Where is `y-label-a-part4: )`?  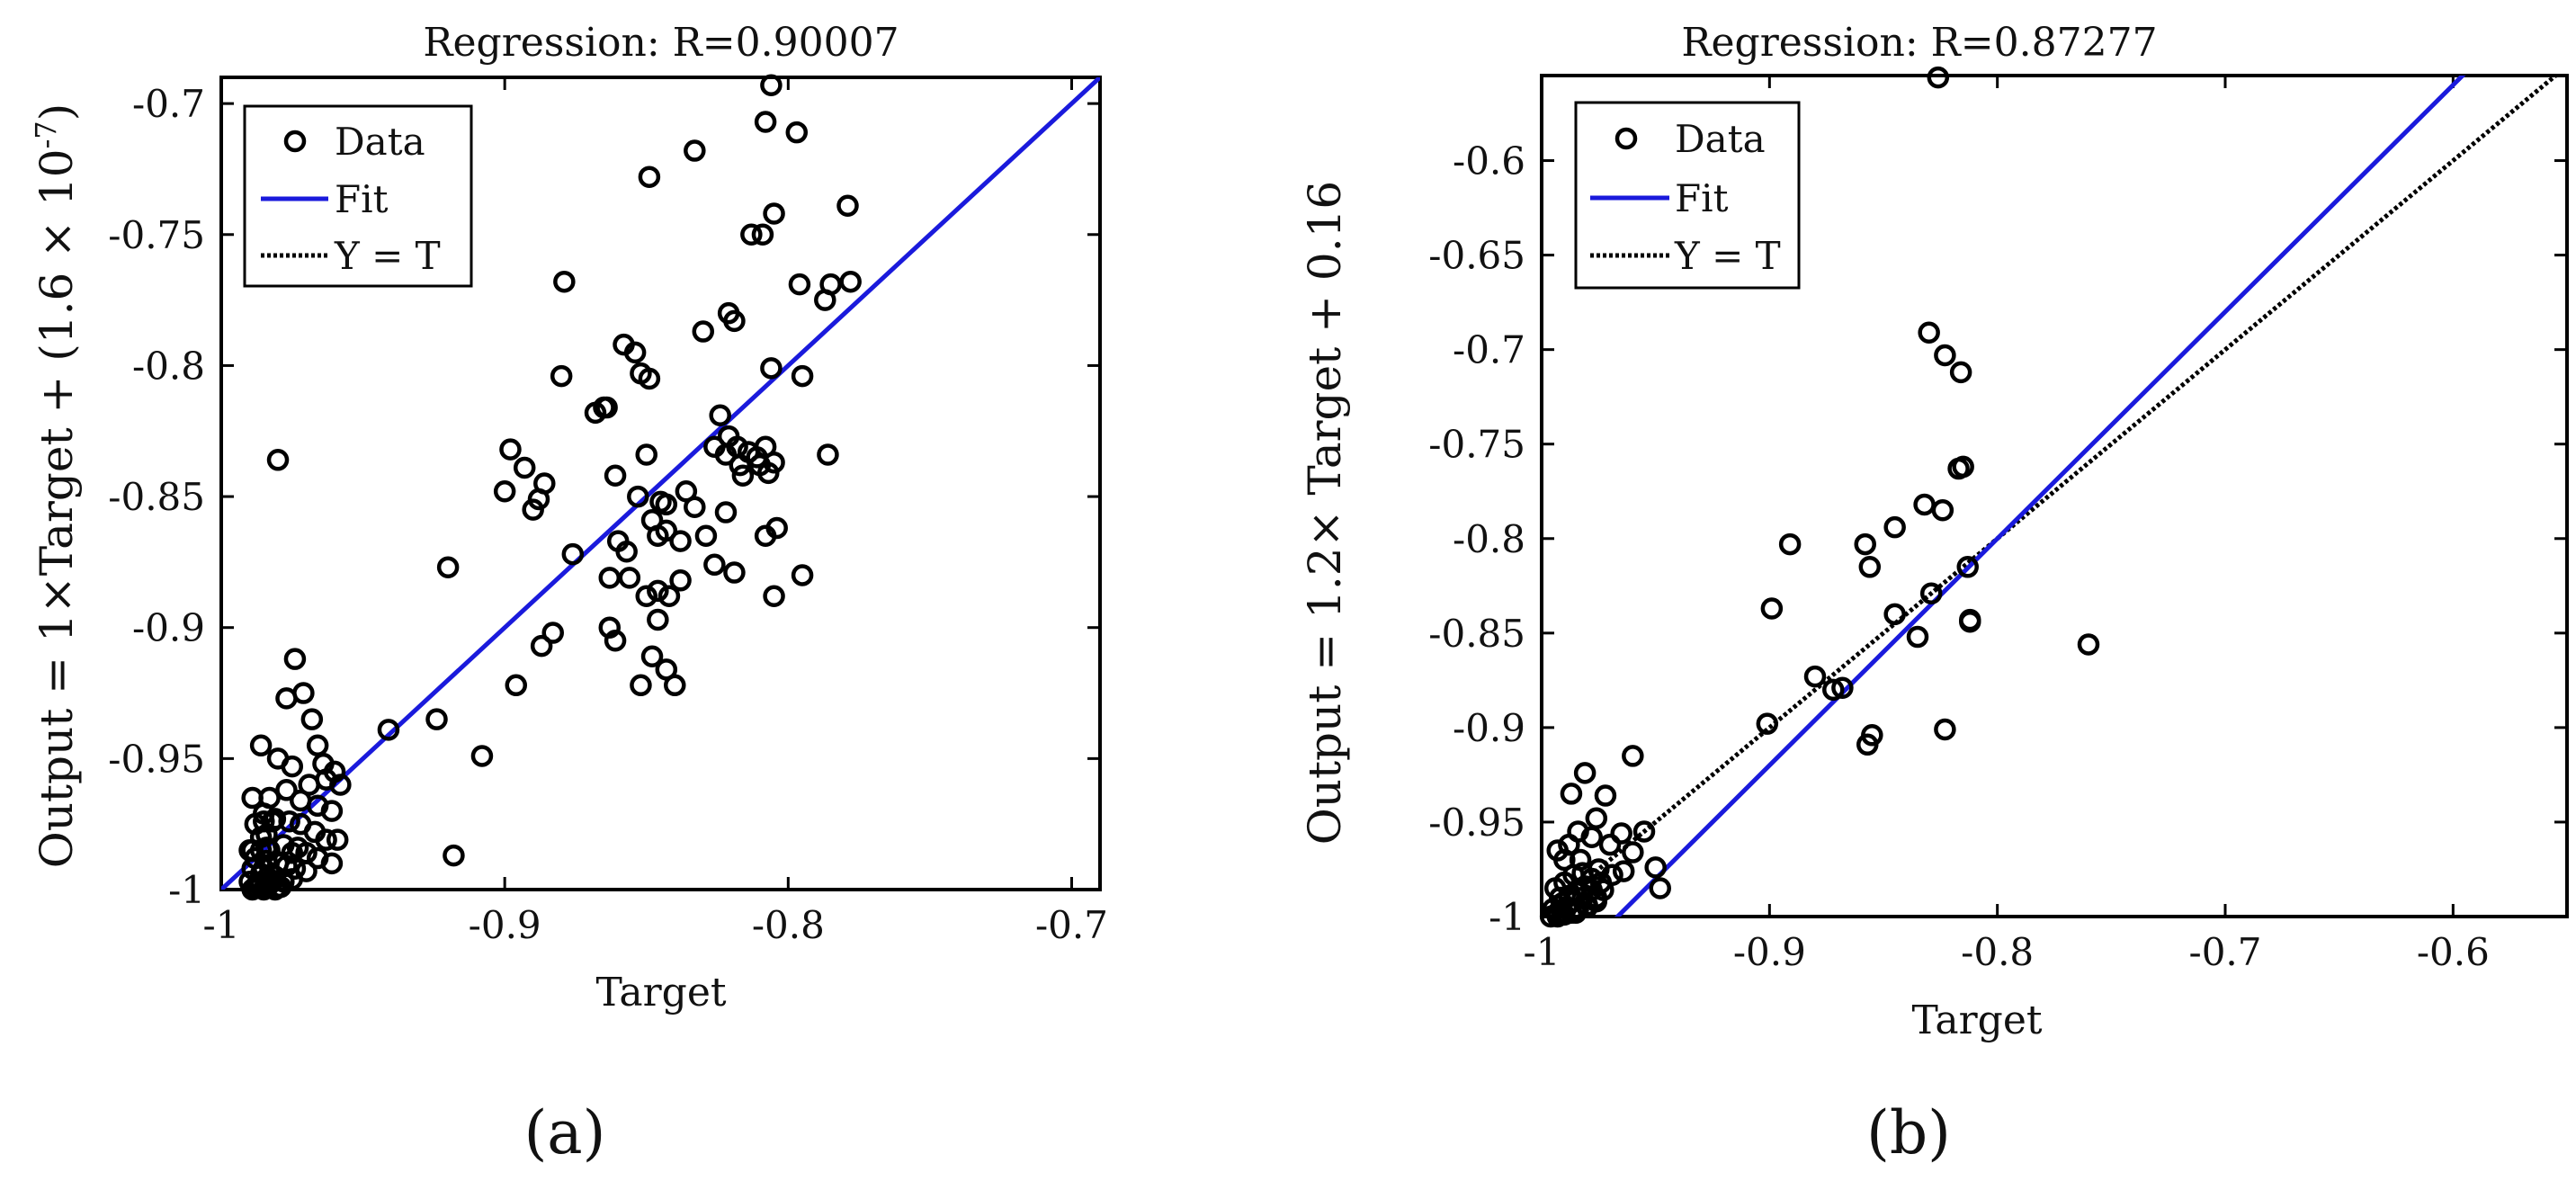 y-label-a-part4: ) is located at coordinates (57, 112).